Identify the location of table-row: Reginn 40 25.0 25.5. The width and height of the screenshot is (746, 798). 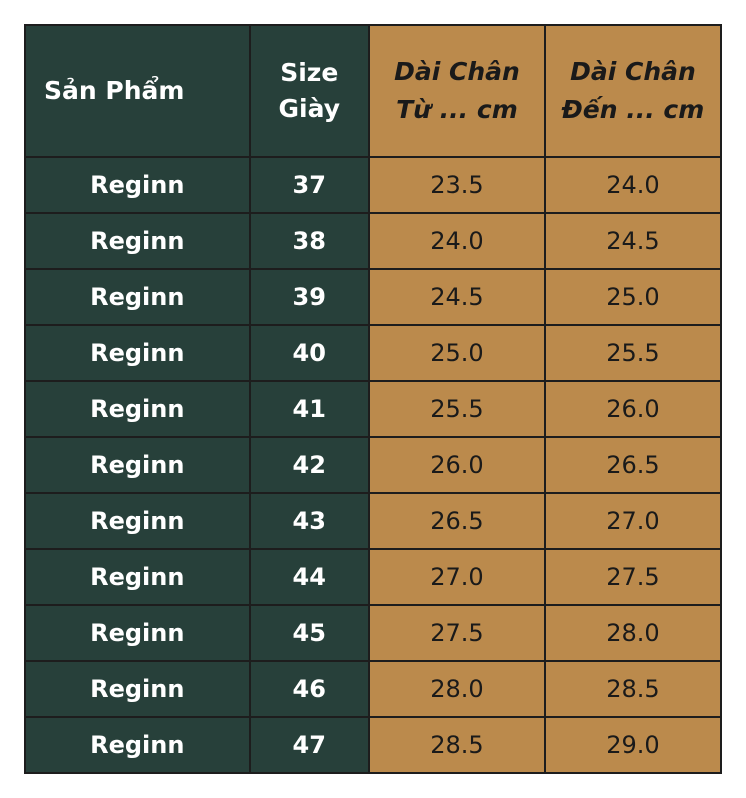
(373, 353).